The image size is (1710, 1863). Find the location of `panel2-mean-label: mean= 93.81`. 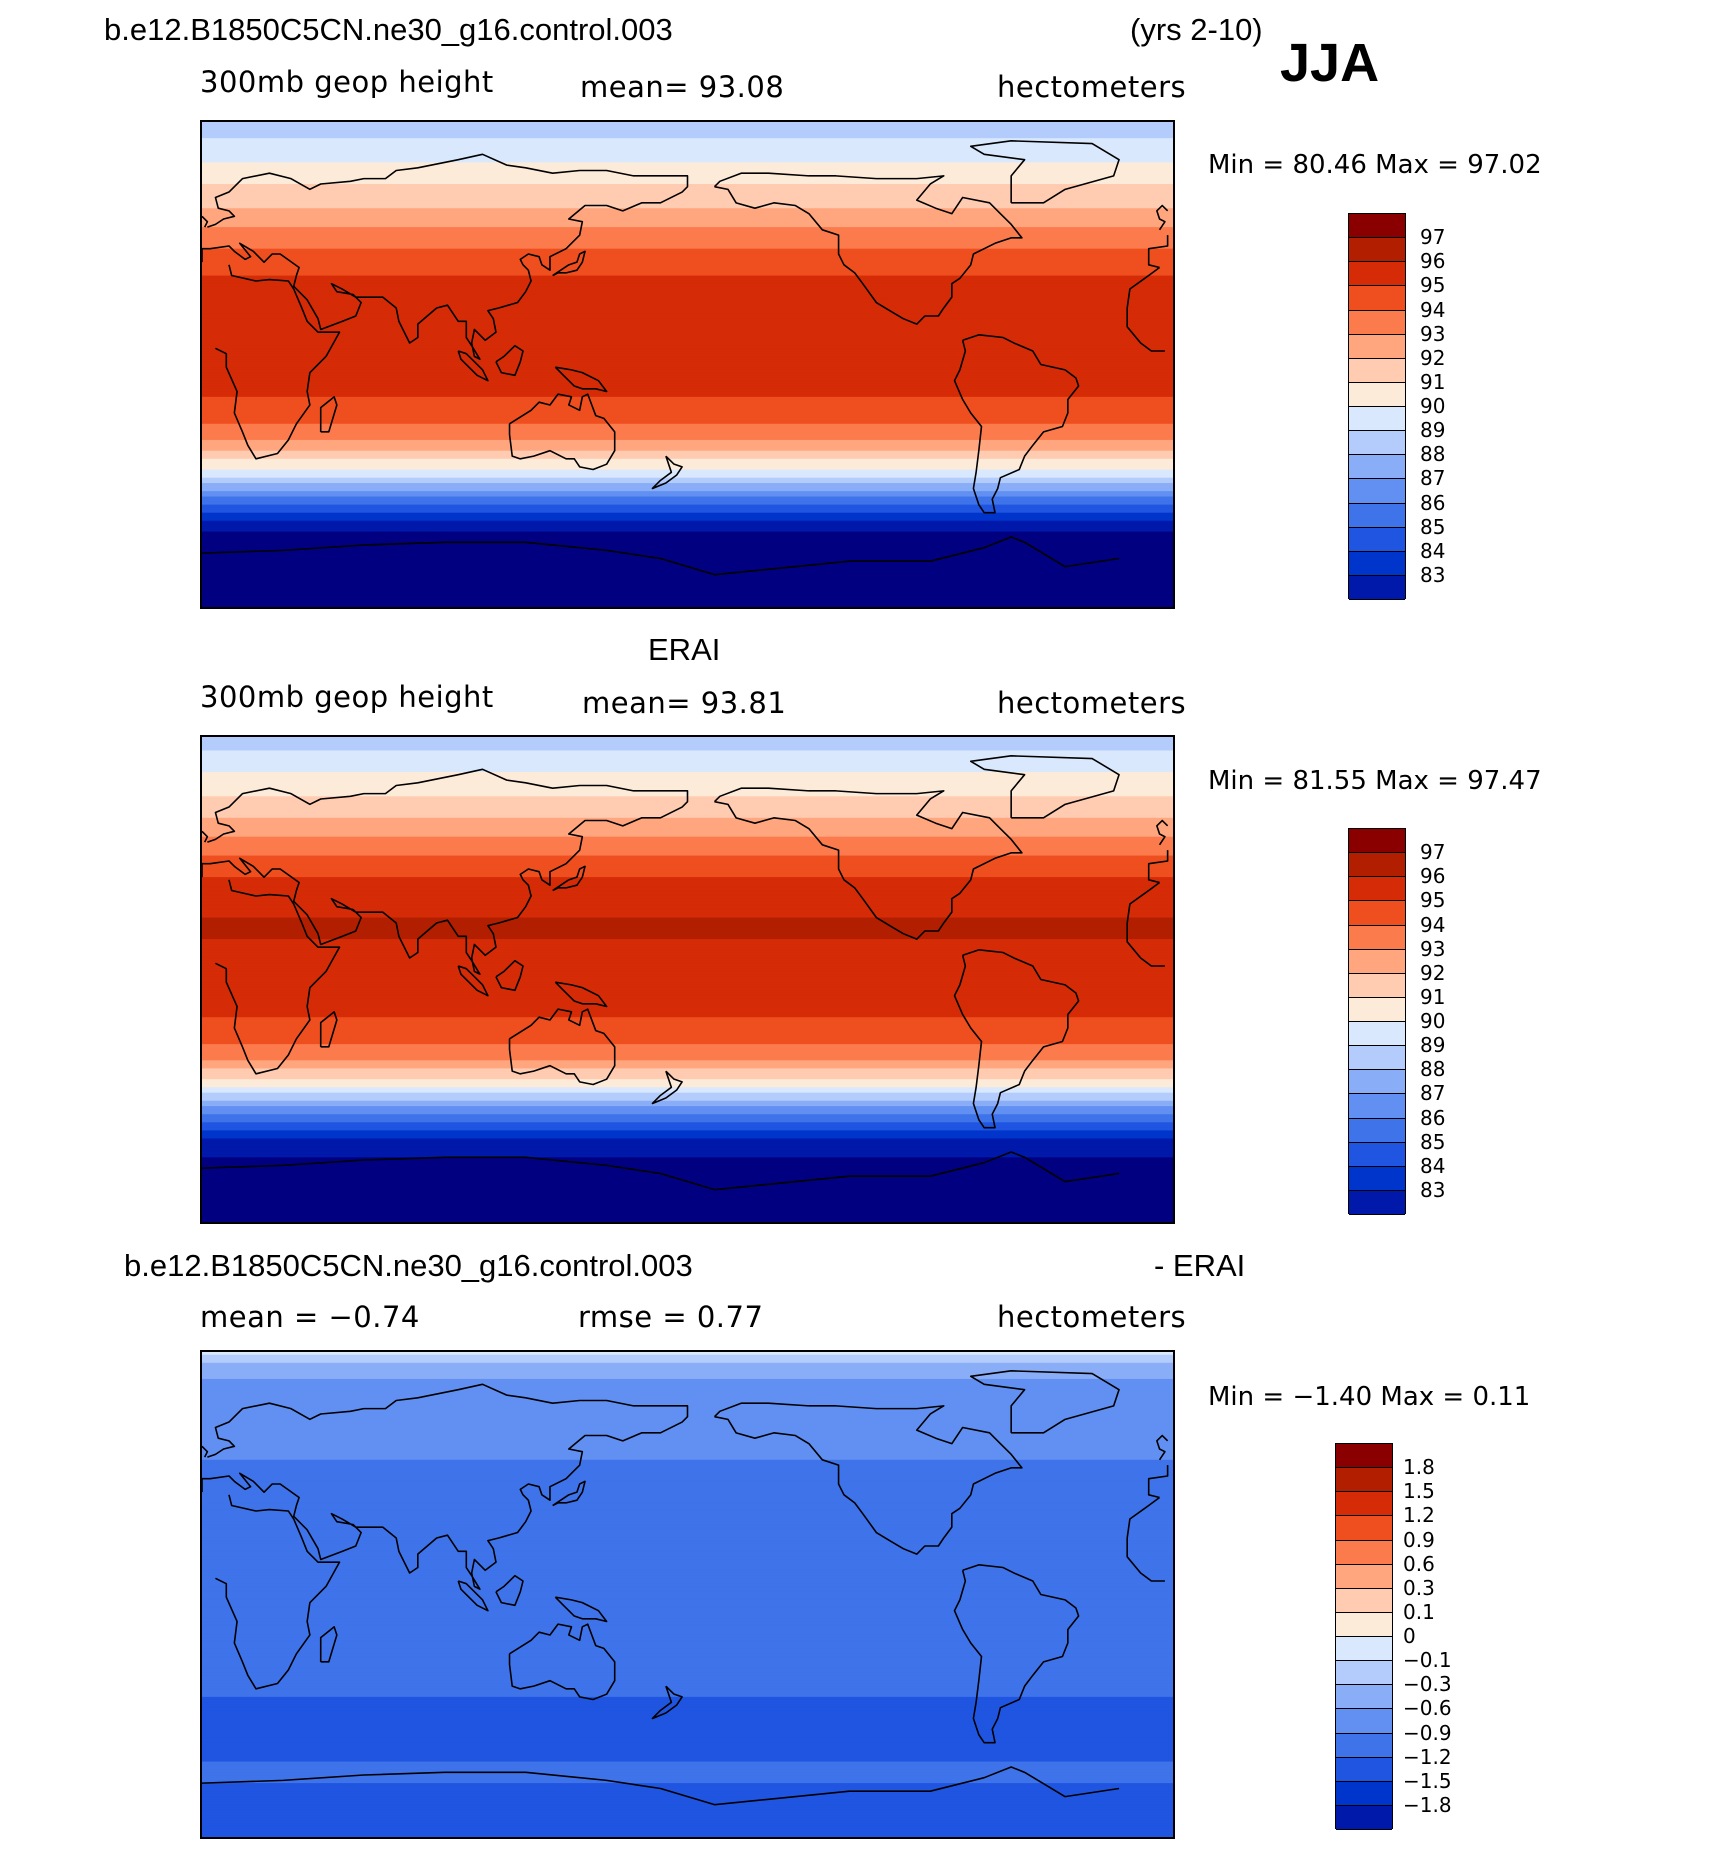

panel2-mean-label: mean= 93.81 is located at coordinates (684, 703).